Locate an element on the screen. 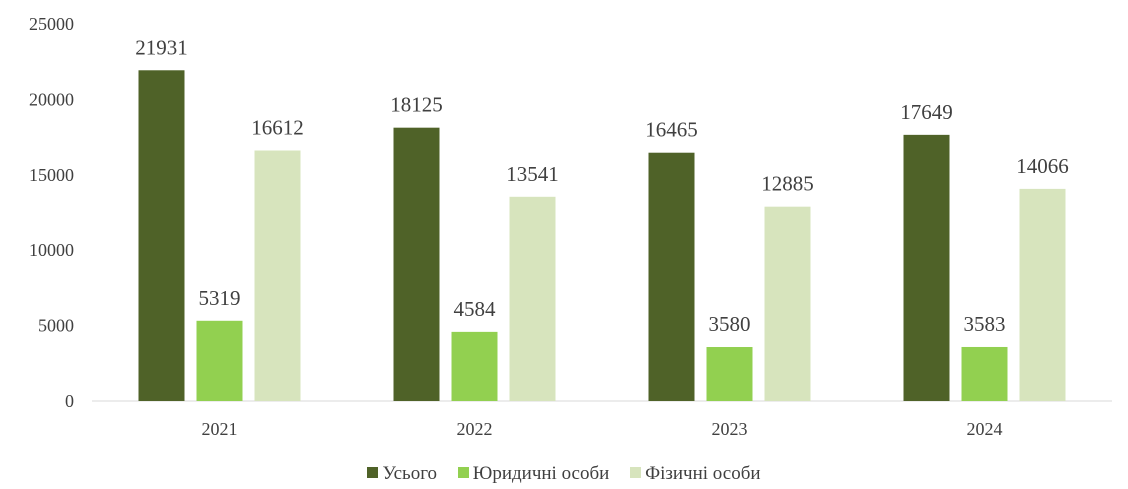  data-label: 3583 is located at coordinates (985, 324).